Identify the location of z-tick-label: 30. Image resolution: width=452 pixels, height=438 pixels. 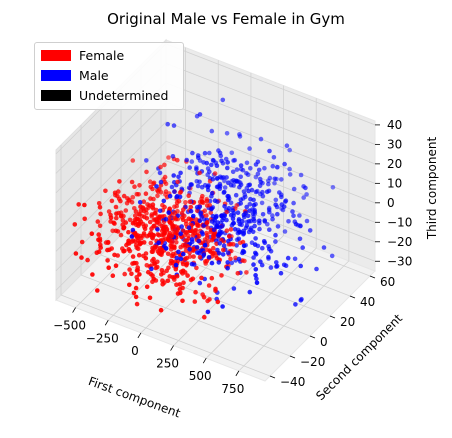
(394, 144).